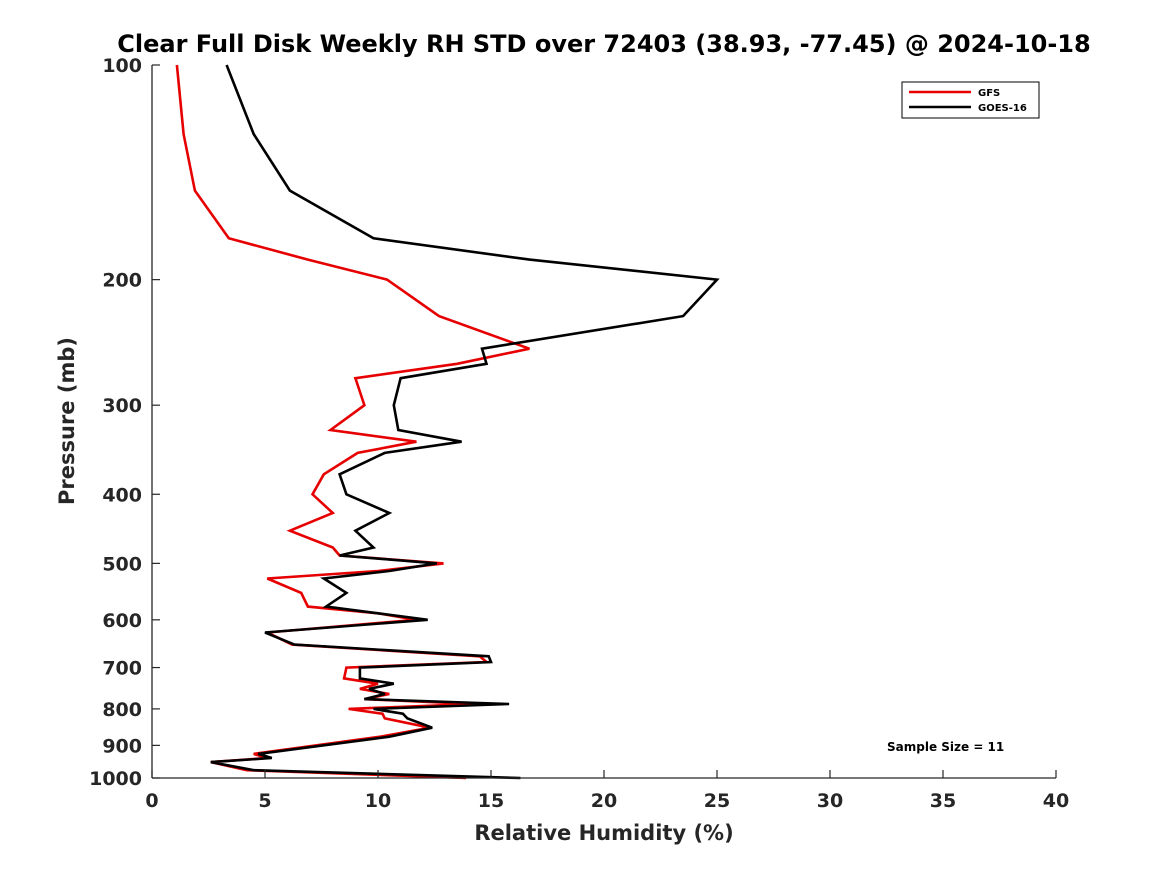 The height and width of the screenshot is (875, 1167). I want to click on x-ticks: 0 5 10 15 20 25 30 35 40, so click(607, 791).